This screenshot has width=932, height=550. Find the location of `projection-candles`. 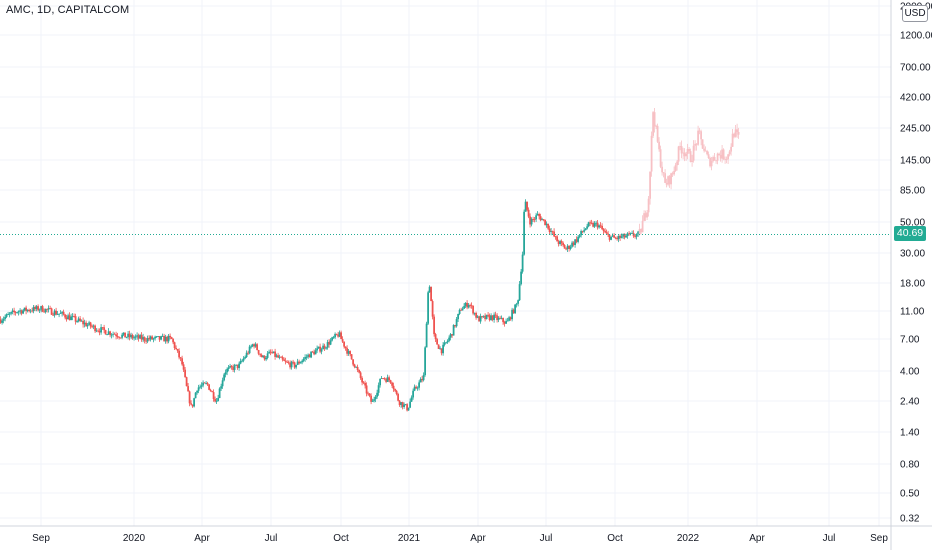

projection-candles is located at coordinates (689, 171).